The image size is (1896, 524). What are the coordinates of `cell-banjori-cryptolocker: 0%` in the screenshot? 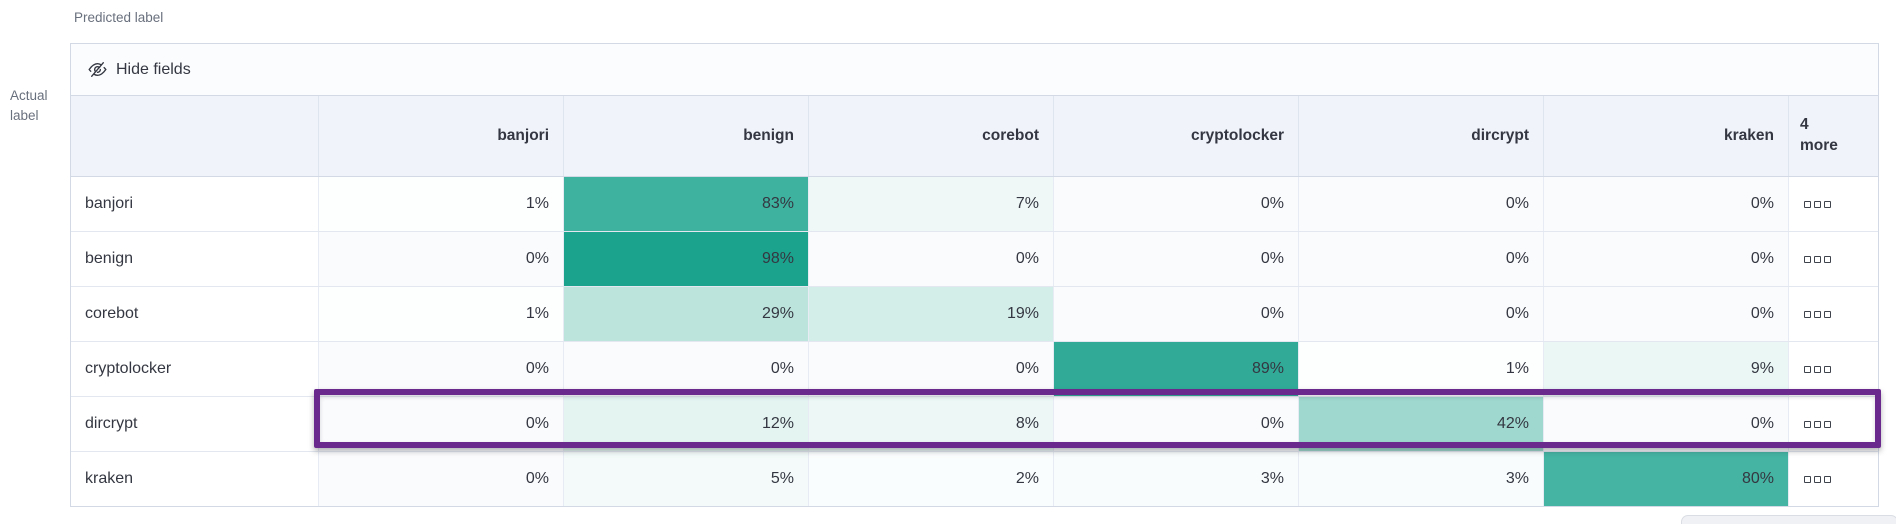 It's located at (1175, 204).